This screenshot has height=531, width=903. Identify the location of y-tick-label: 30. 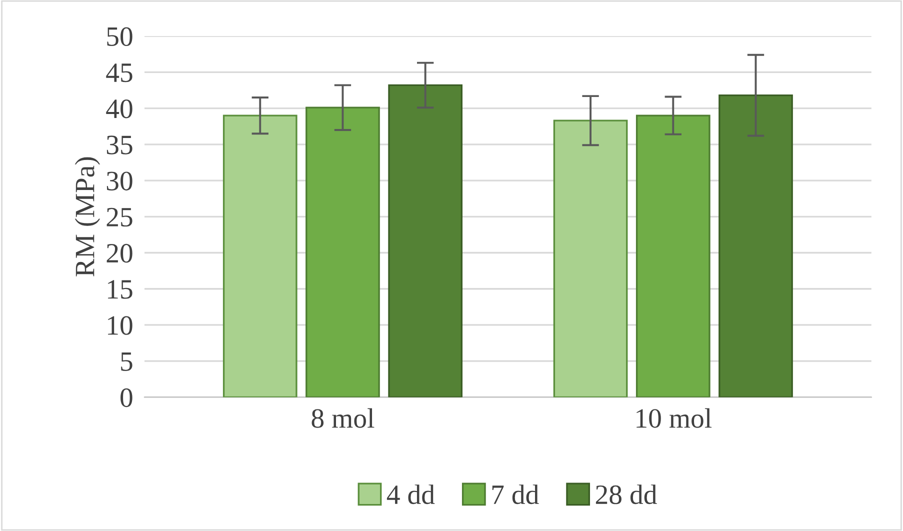
(119, 181).